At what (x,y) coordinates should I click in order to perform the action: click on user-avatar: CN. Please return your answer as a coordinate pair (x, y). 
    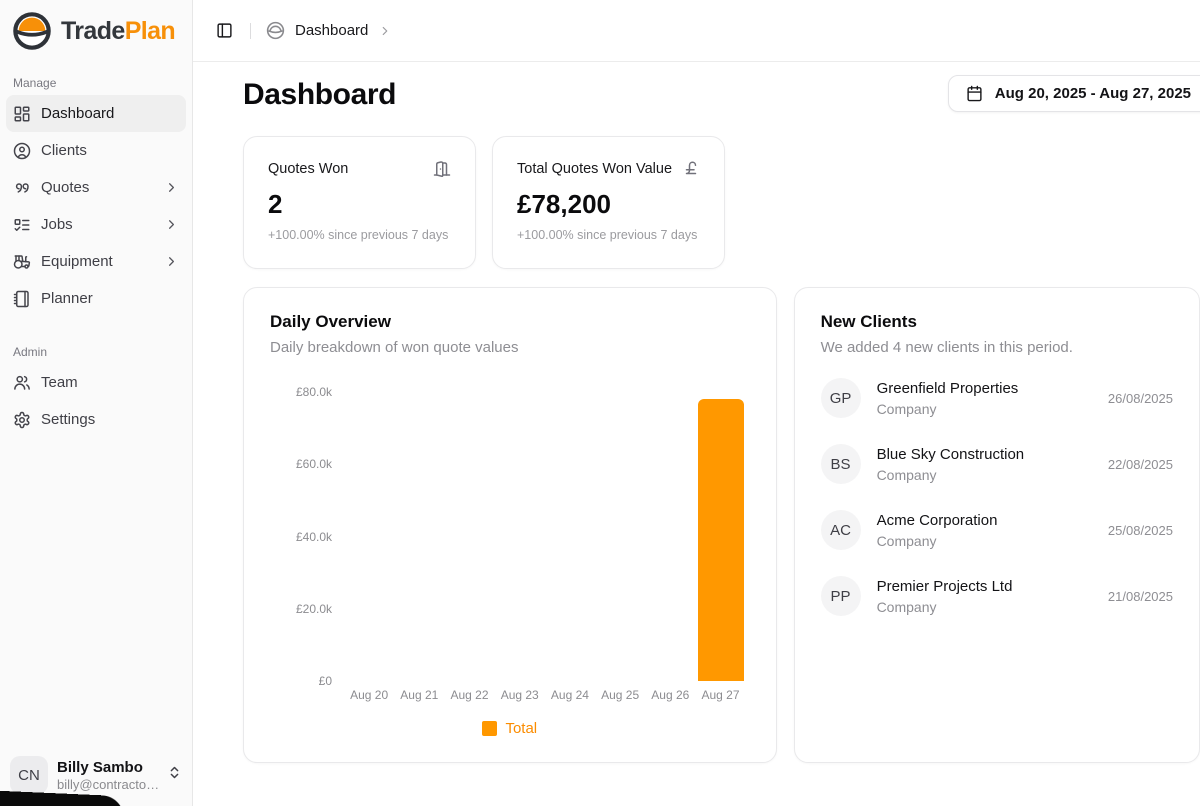
    Looking at the image, I should click on (29, 775).